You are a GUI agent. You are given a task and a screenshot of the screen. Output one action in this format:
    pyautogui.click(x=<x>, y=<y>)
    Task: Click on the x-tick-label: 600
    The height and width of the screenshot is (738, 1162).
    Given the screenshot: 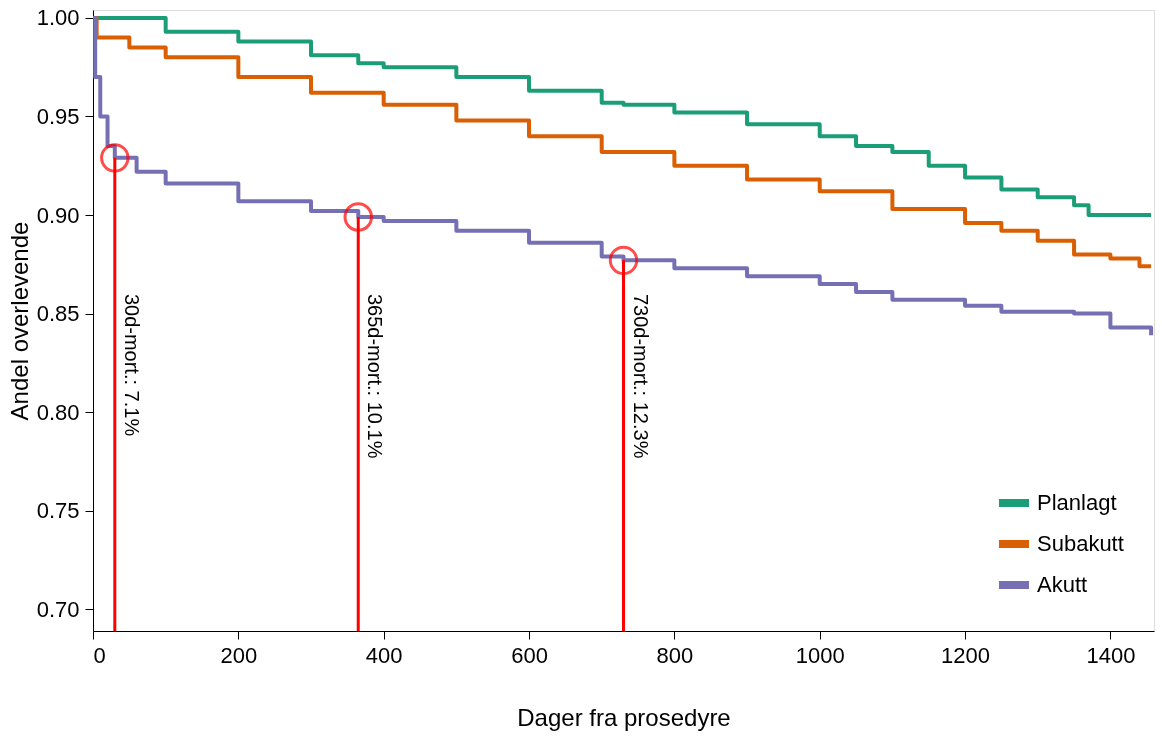 What is the action you would take?
    pyautogui.click(x=529, y=655)
    